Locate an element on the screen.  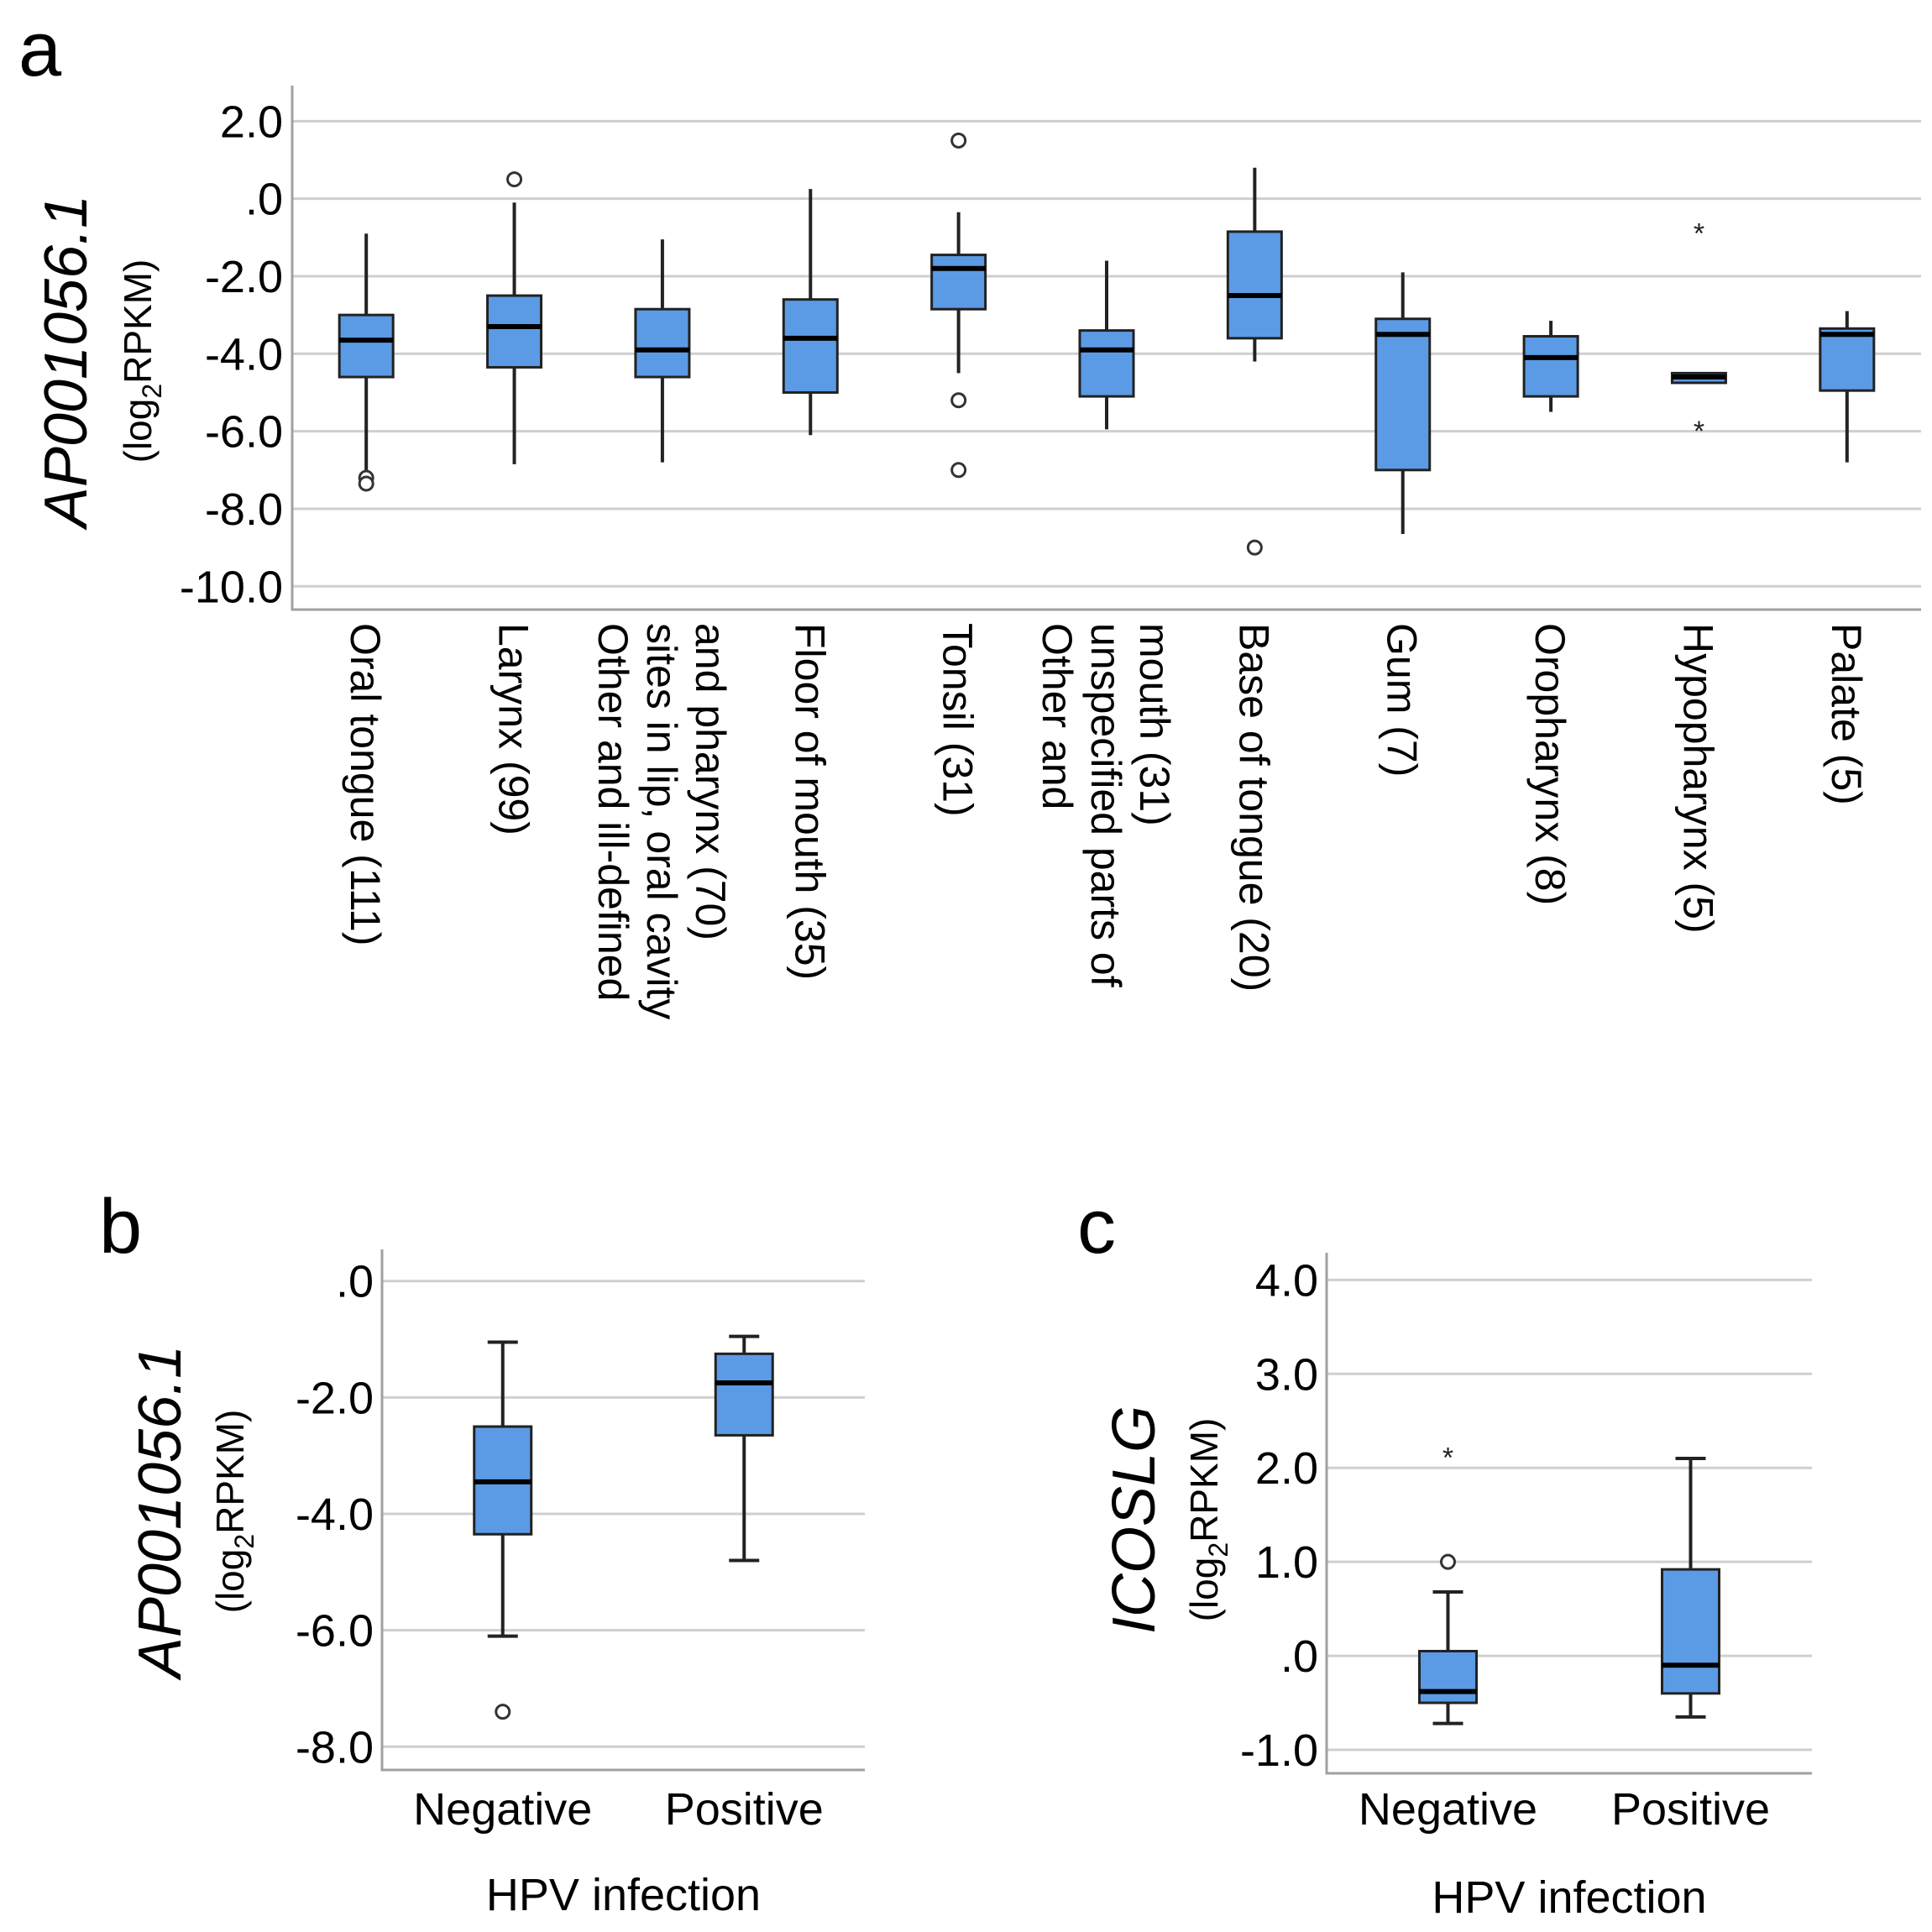
category-label: Other and unspecified parts of mouth (31) is located at coordinates (1106, 805).